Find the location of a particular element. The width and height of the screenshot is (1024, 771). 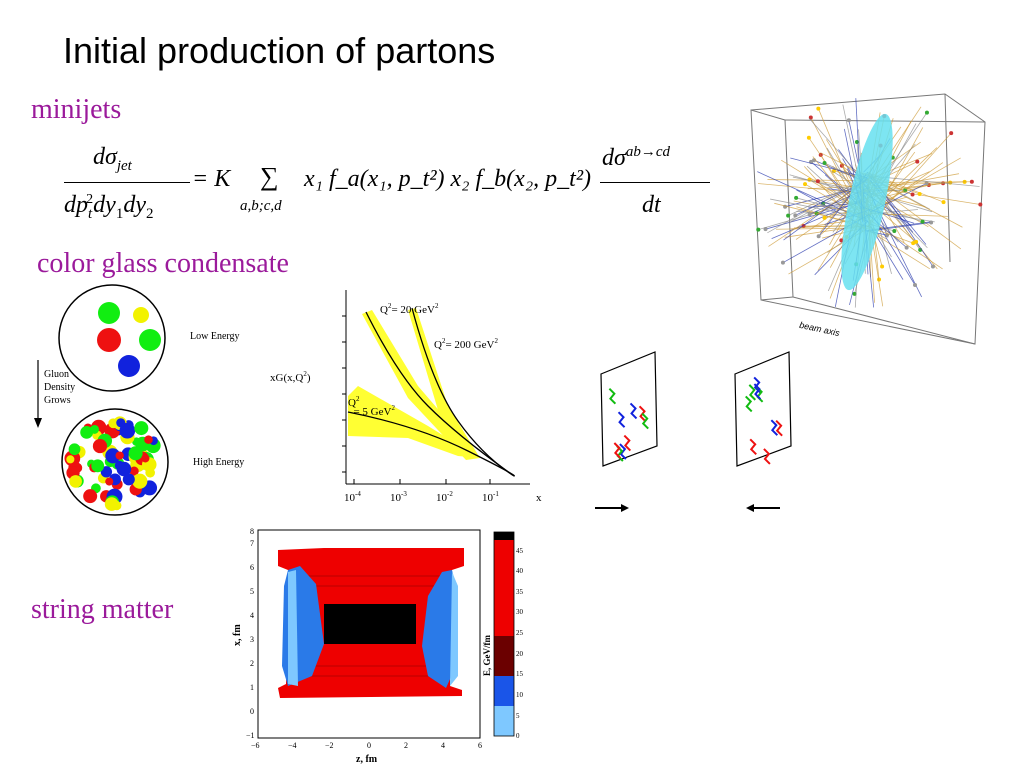

svg-text: 5 is located at coordinates (252, 591).